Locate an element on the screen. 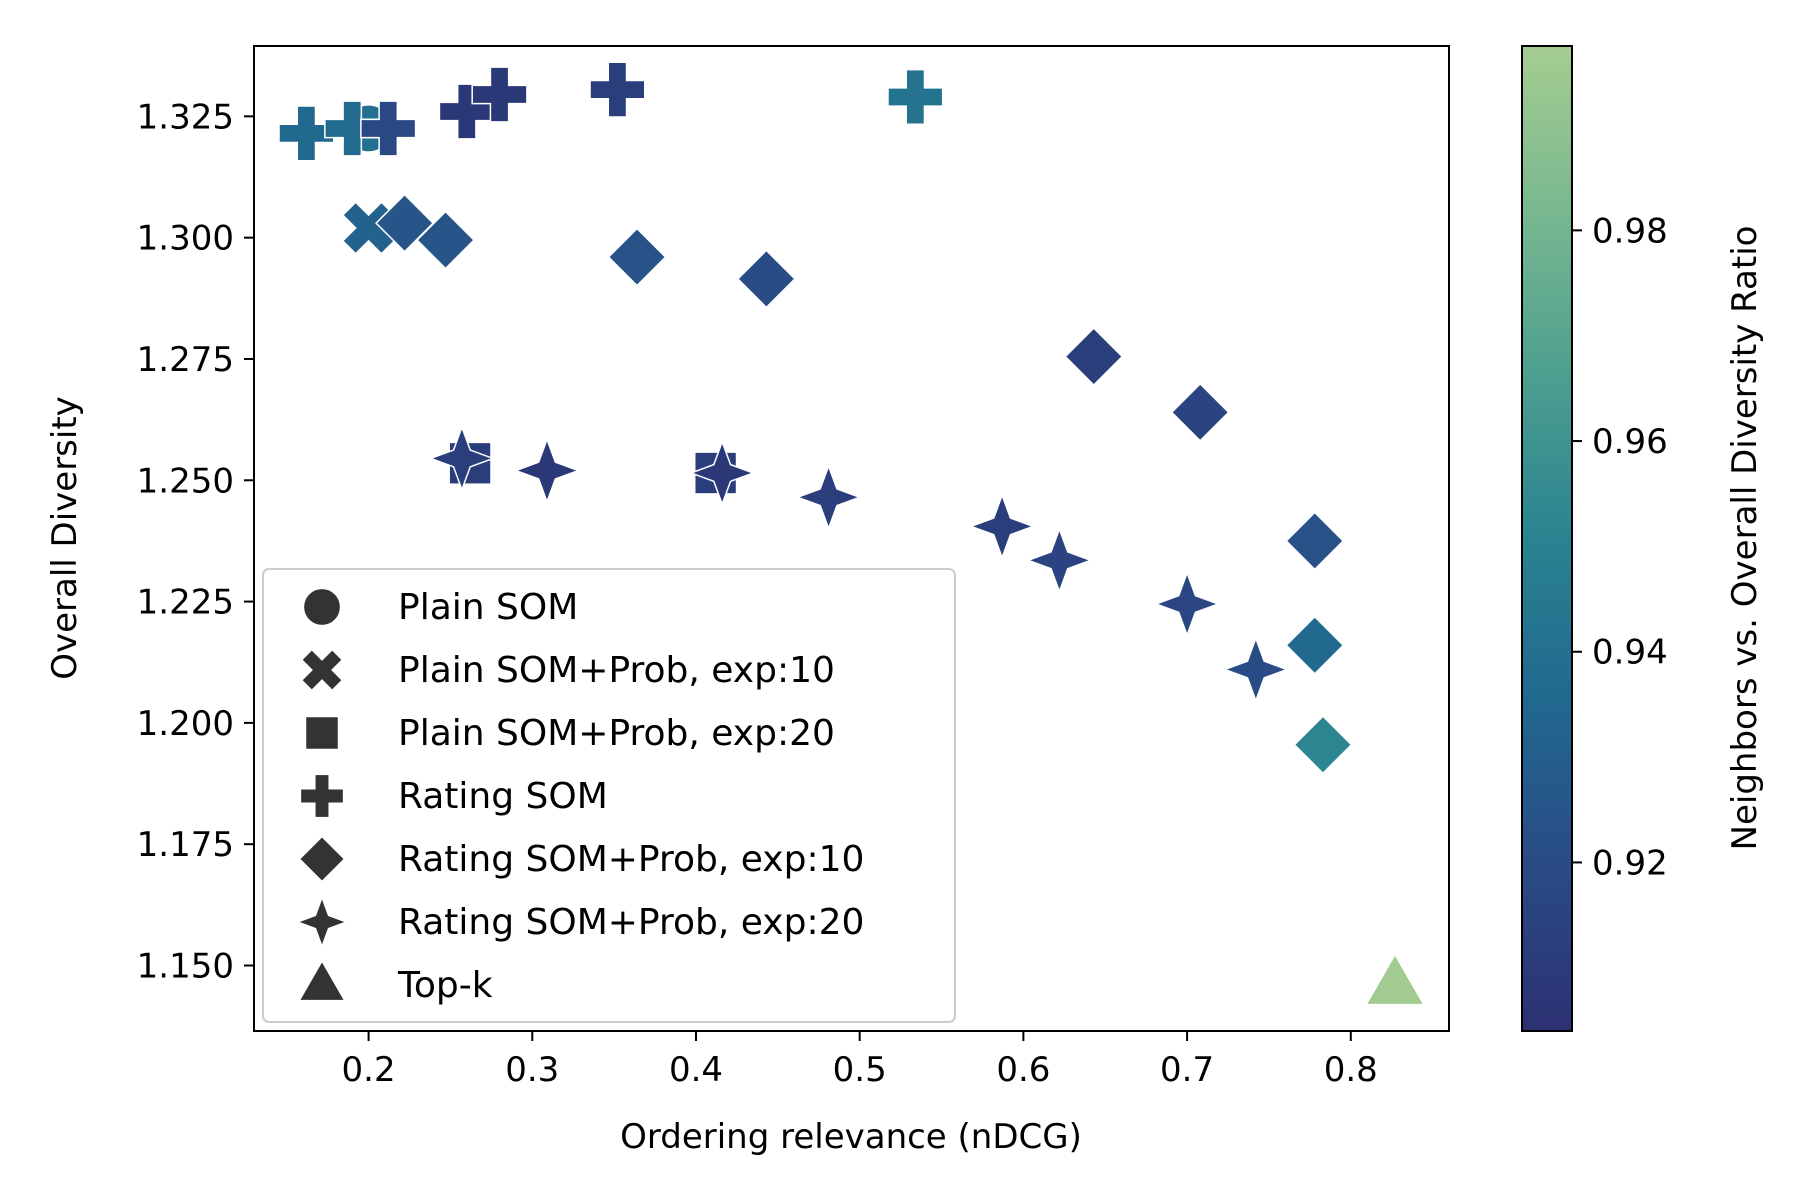  x-tick-label: 0.4 is located at coordinates (696, 1070).